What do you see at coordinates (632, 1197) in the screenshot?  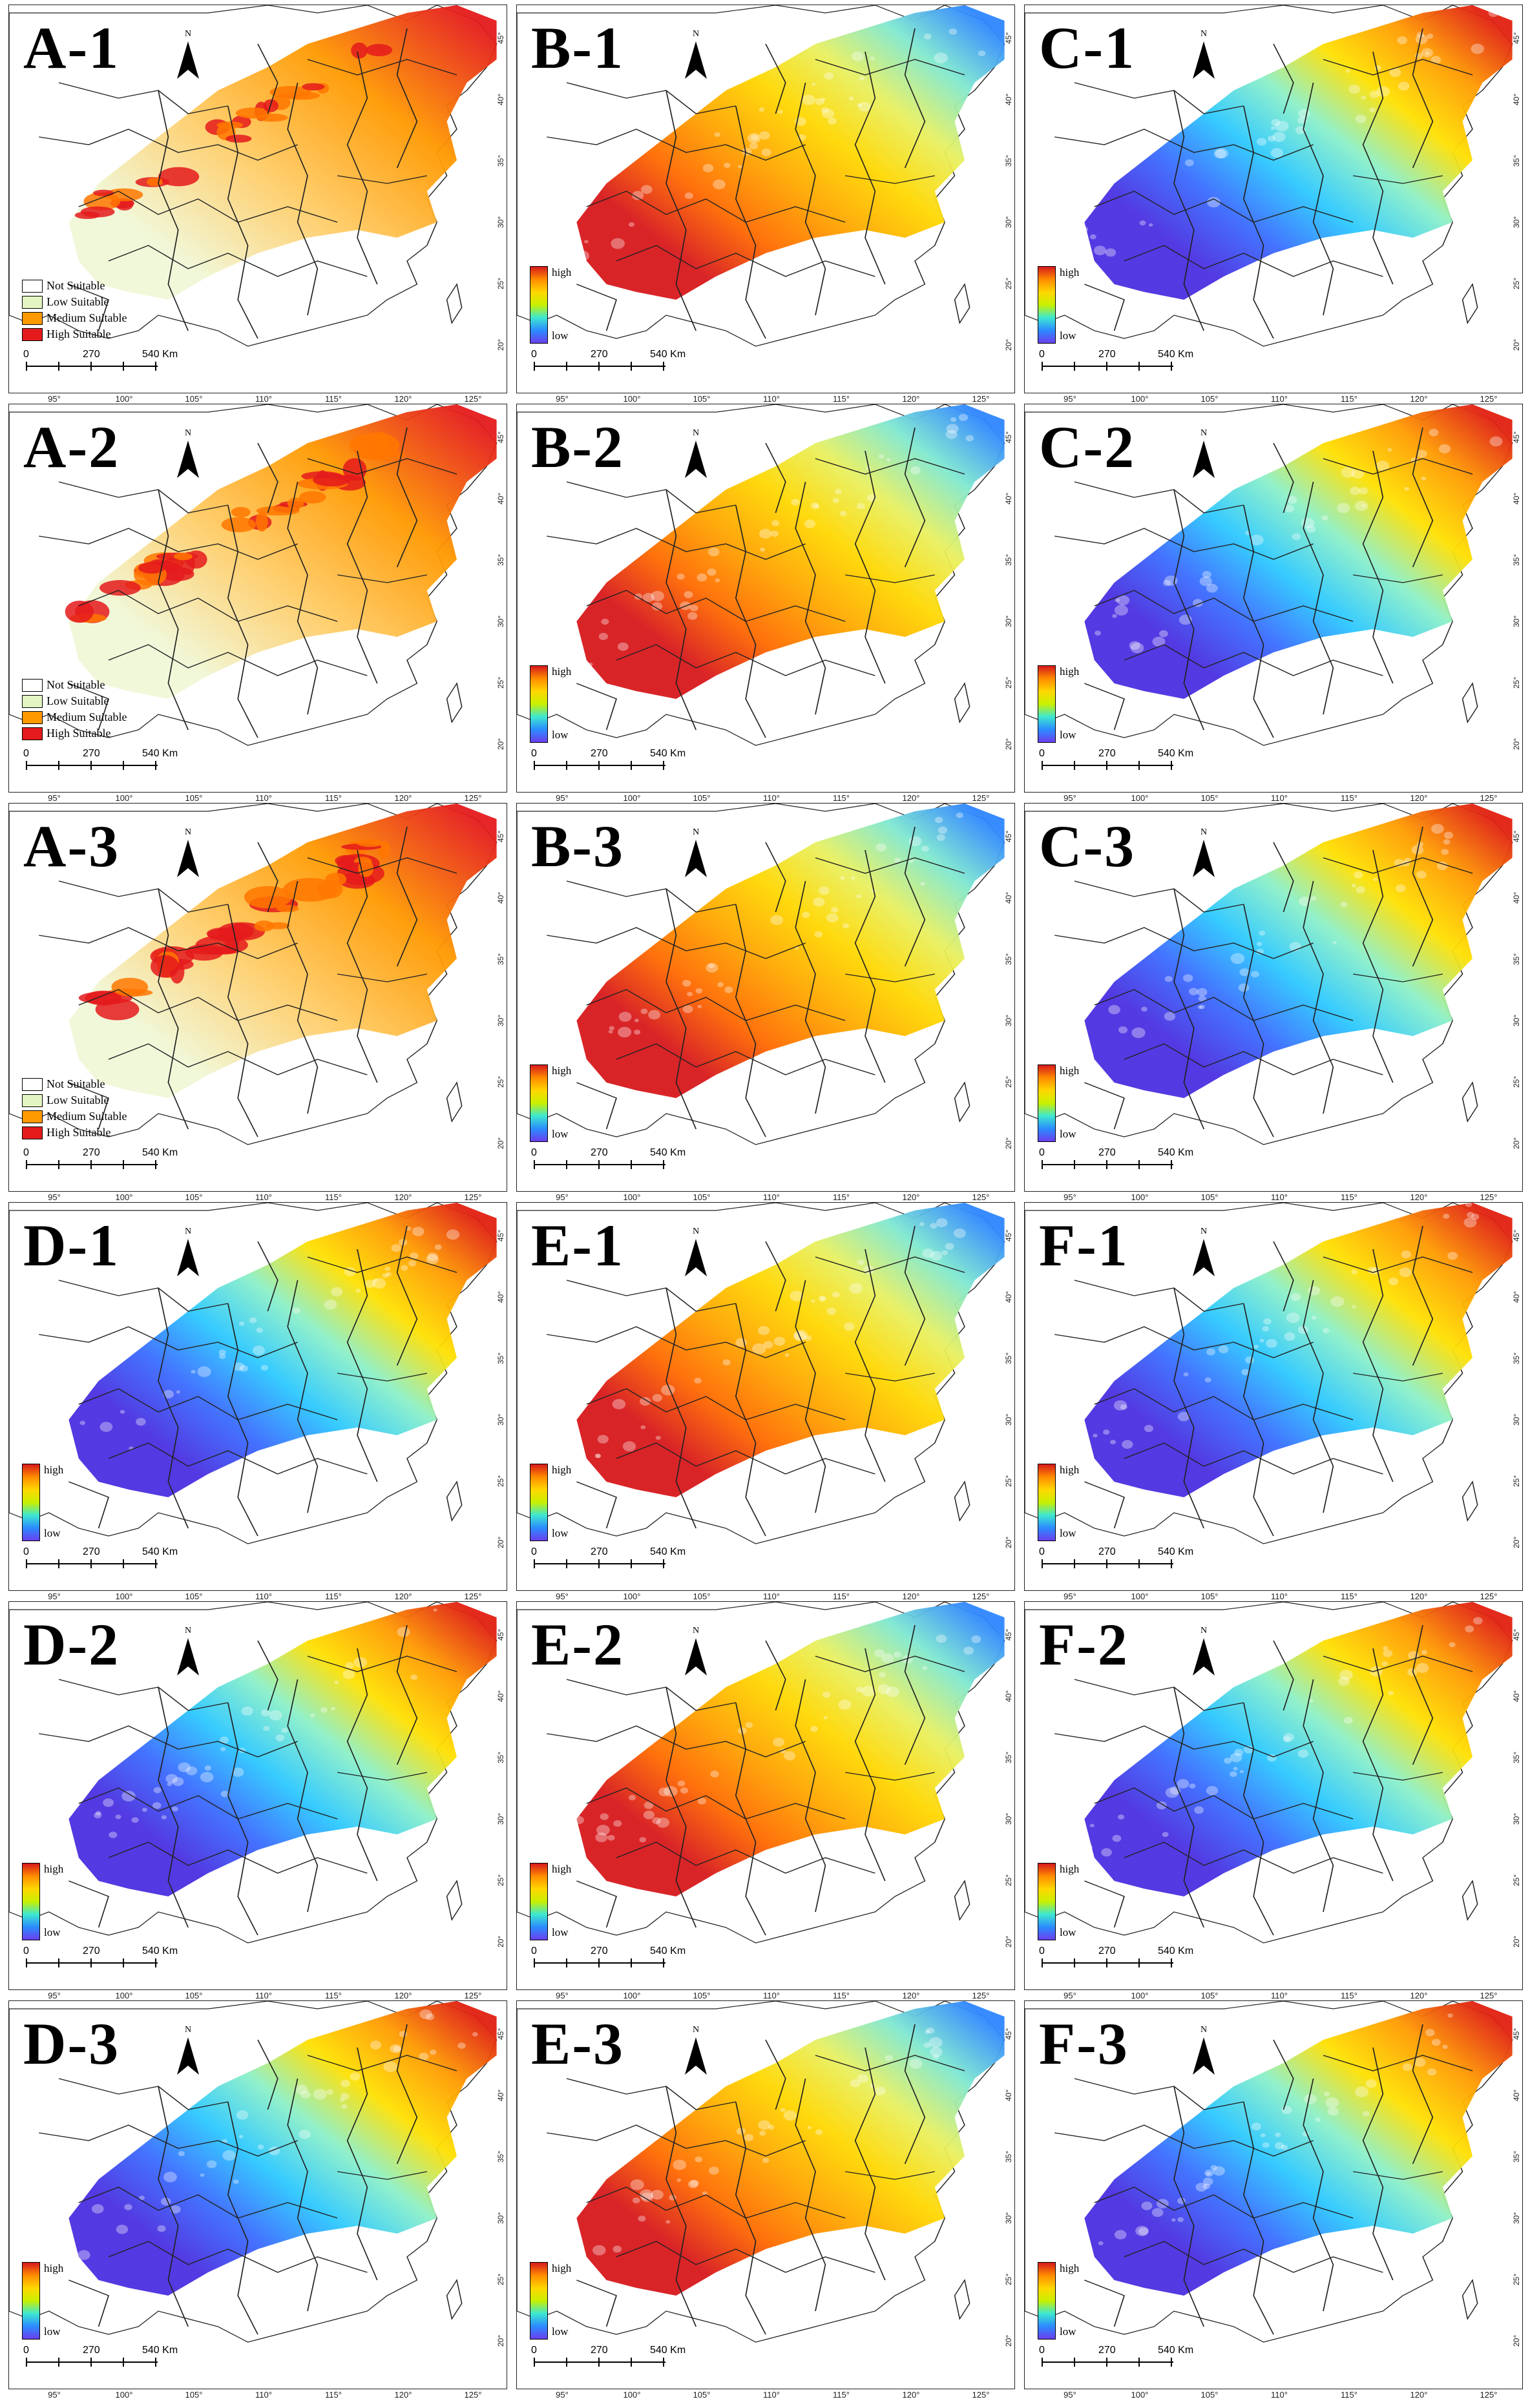 I see `longitude-label: 100°` at bounding box center [632, 1197].